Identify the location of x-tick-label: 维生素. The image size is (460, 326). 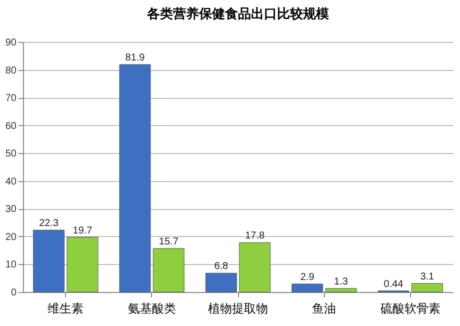
(66, 309).